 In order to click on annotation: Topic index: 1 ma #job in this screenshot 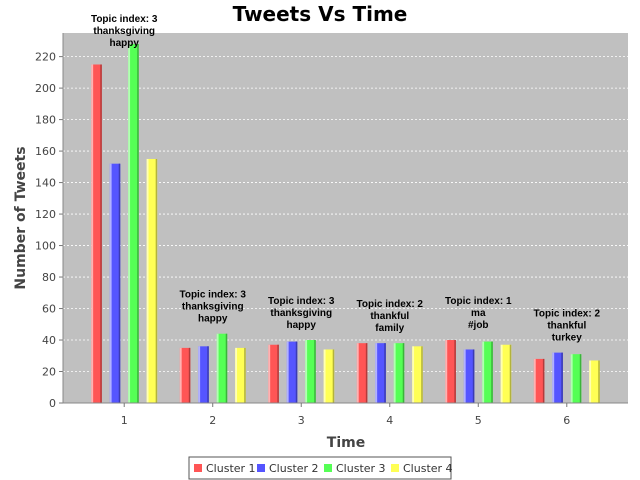, I will do `click(478, 313)`.